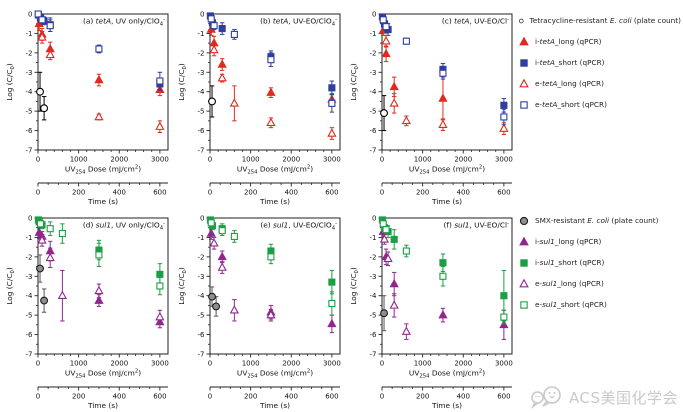 This screenshot has height=412, width=683. Describe the element at coordinates (201, 53) in the screenshot. I see `svg-text: -2` at that location.